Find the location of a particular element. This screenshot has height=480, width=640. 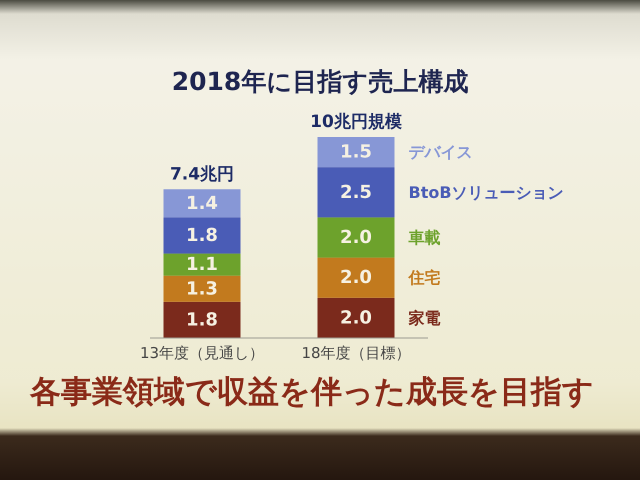

x-tick-label: 18年度（目標） is located at coordinates (356, 353).